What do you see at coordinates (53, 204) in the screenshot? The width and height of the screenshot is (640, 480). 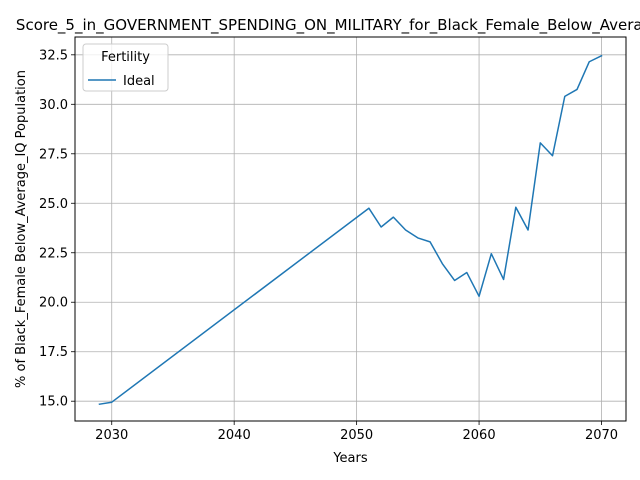 I see `y-tick-label: 25.0` at bounding box center [53, 204].